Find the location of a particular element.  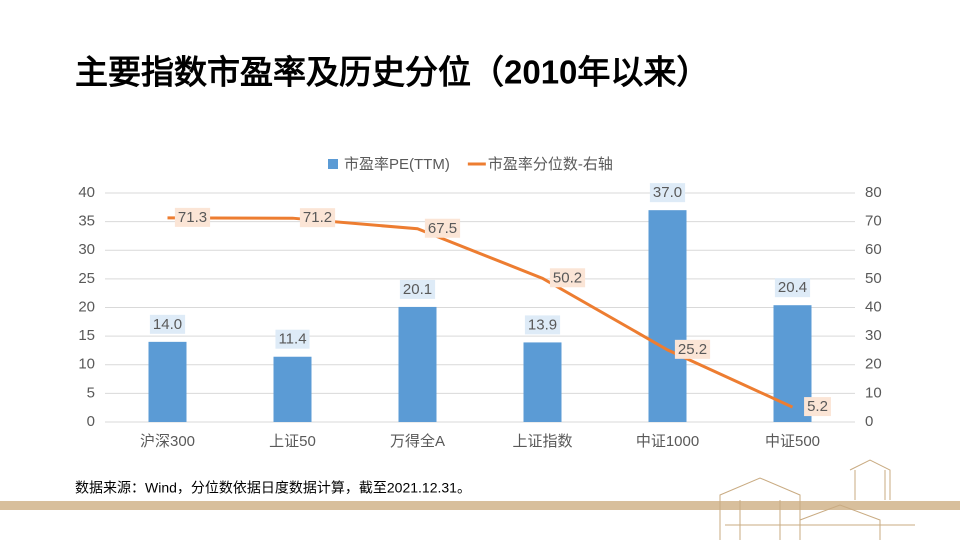

legend-label: 市盈率分位数-右轴 is located at coordinates (550, 164).